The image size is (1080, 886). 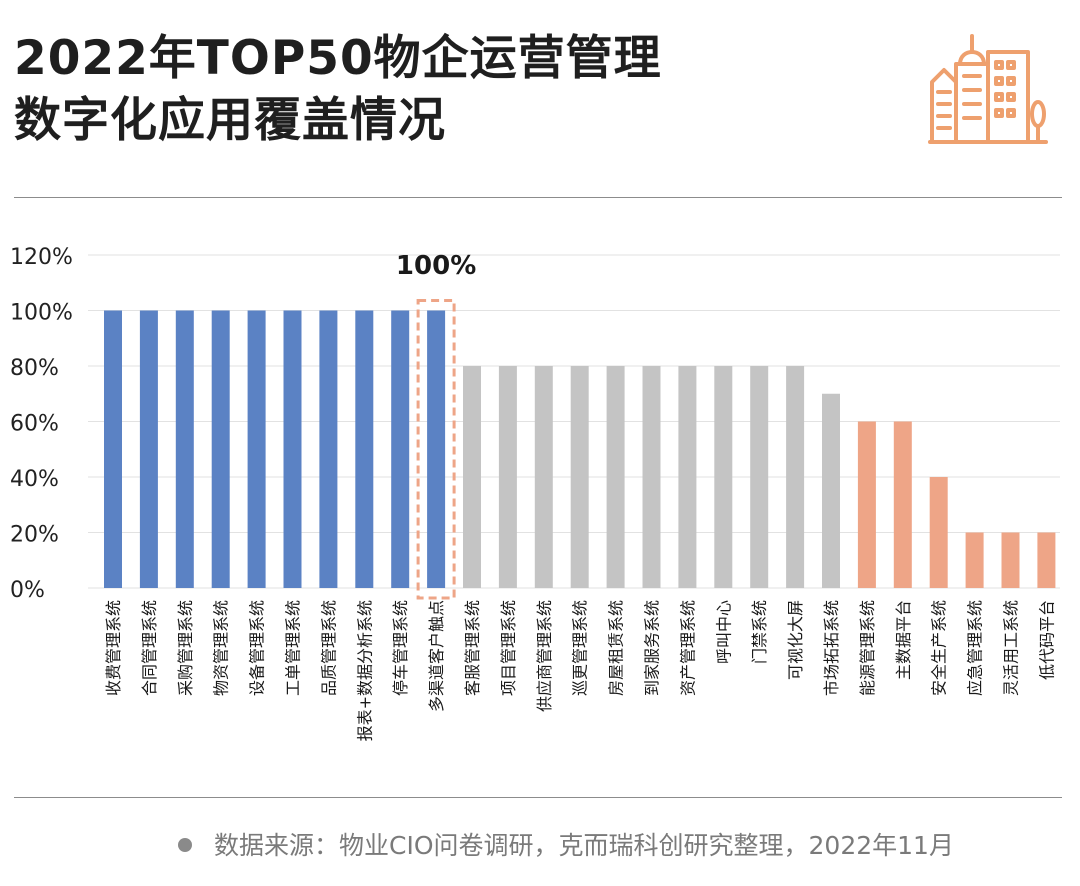 What do you see at coordinates (34, 535) in the screenshot?
I see `y-tick-label: 20%` at bounding box center [34, 535].